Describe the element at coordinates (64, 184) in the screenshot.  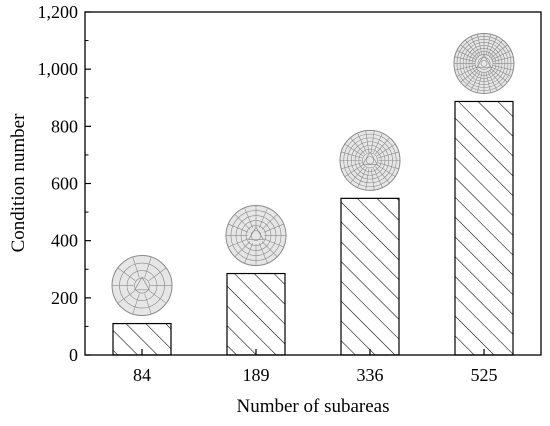
I see `y-tick-label: 600` at that location.